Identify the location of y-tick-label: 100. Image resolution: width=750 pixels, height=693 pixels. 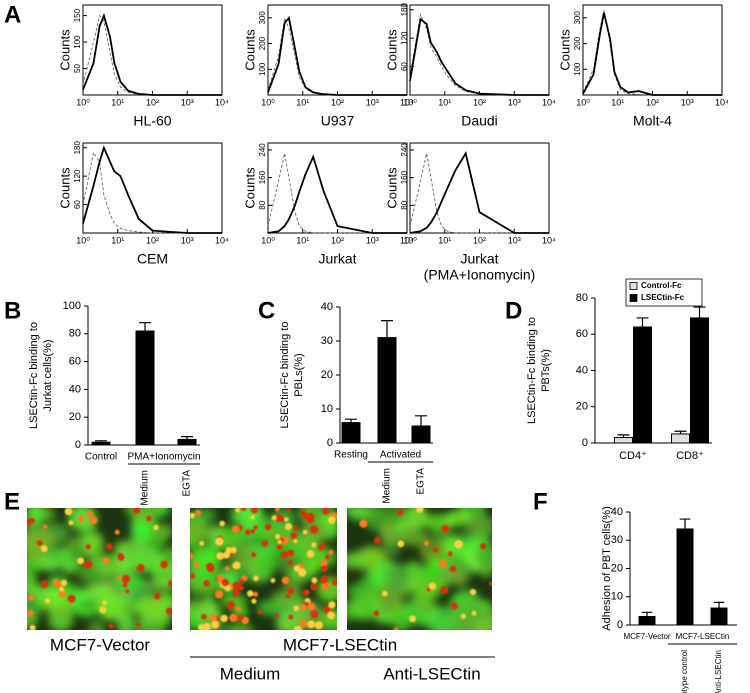
(72, 306).